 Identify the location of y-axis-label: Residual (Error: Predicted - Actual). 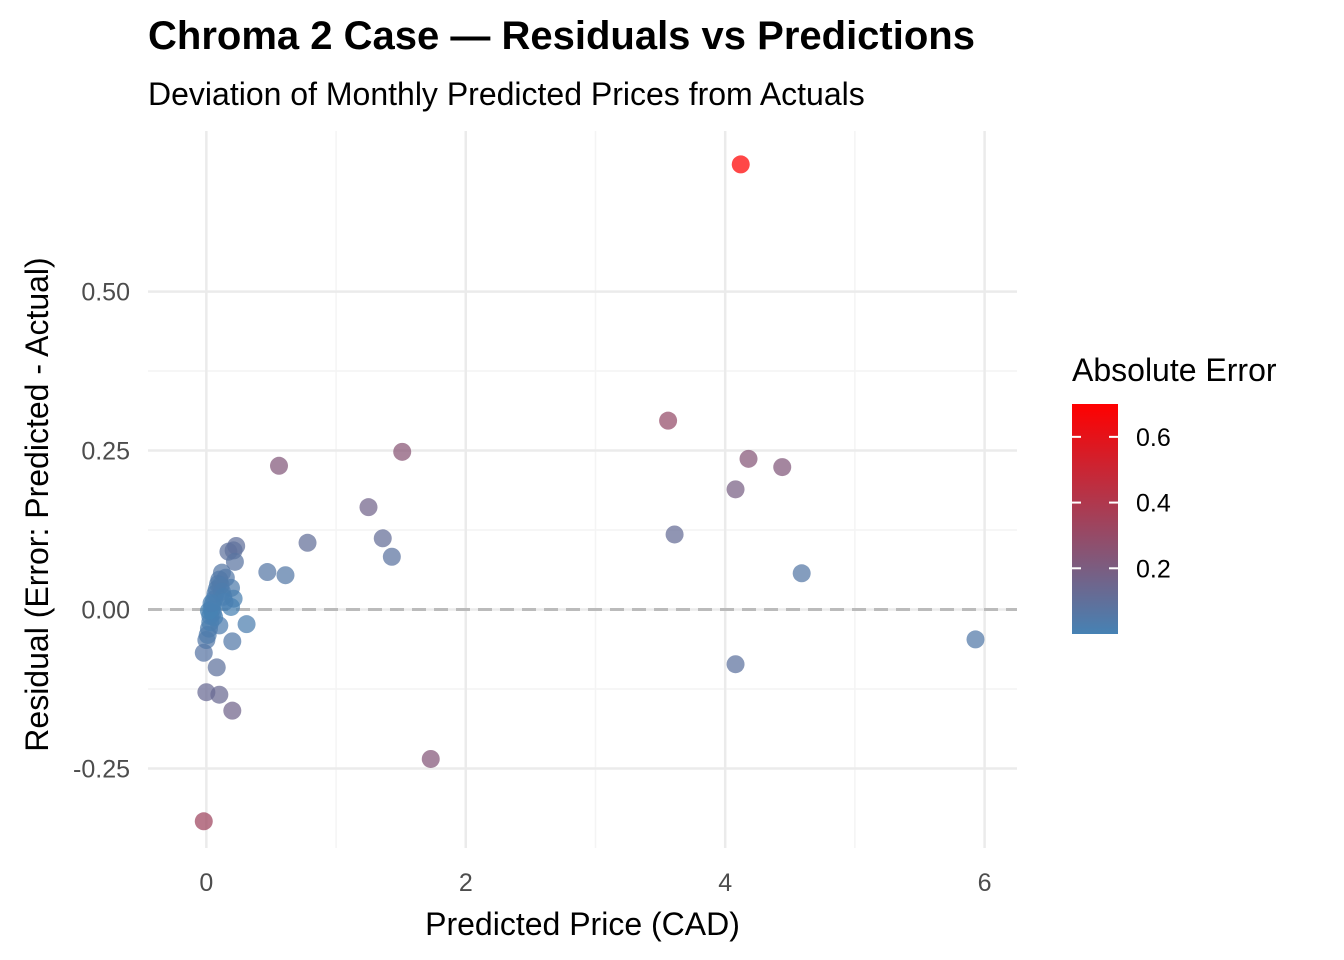
(37, 504).